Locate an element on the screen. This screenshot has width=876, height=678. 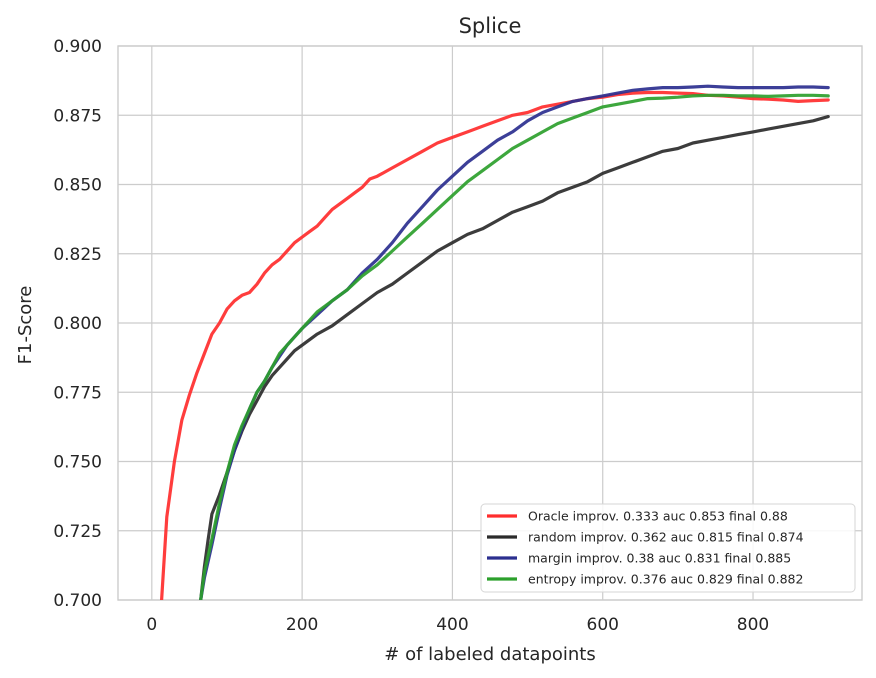
x-tick-label: 0 is located at coordinates (151, 625).